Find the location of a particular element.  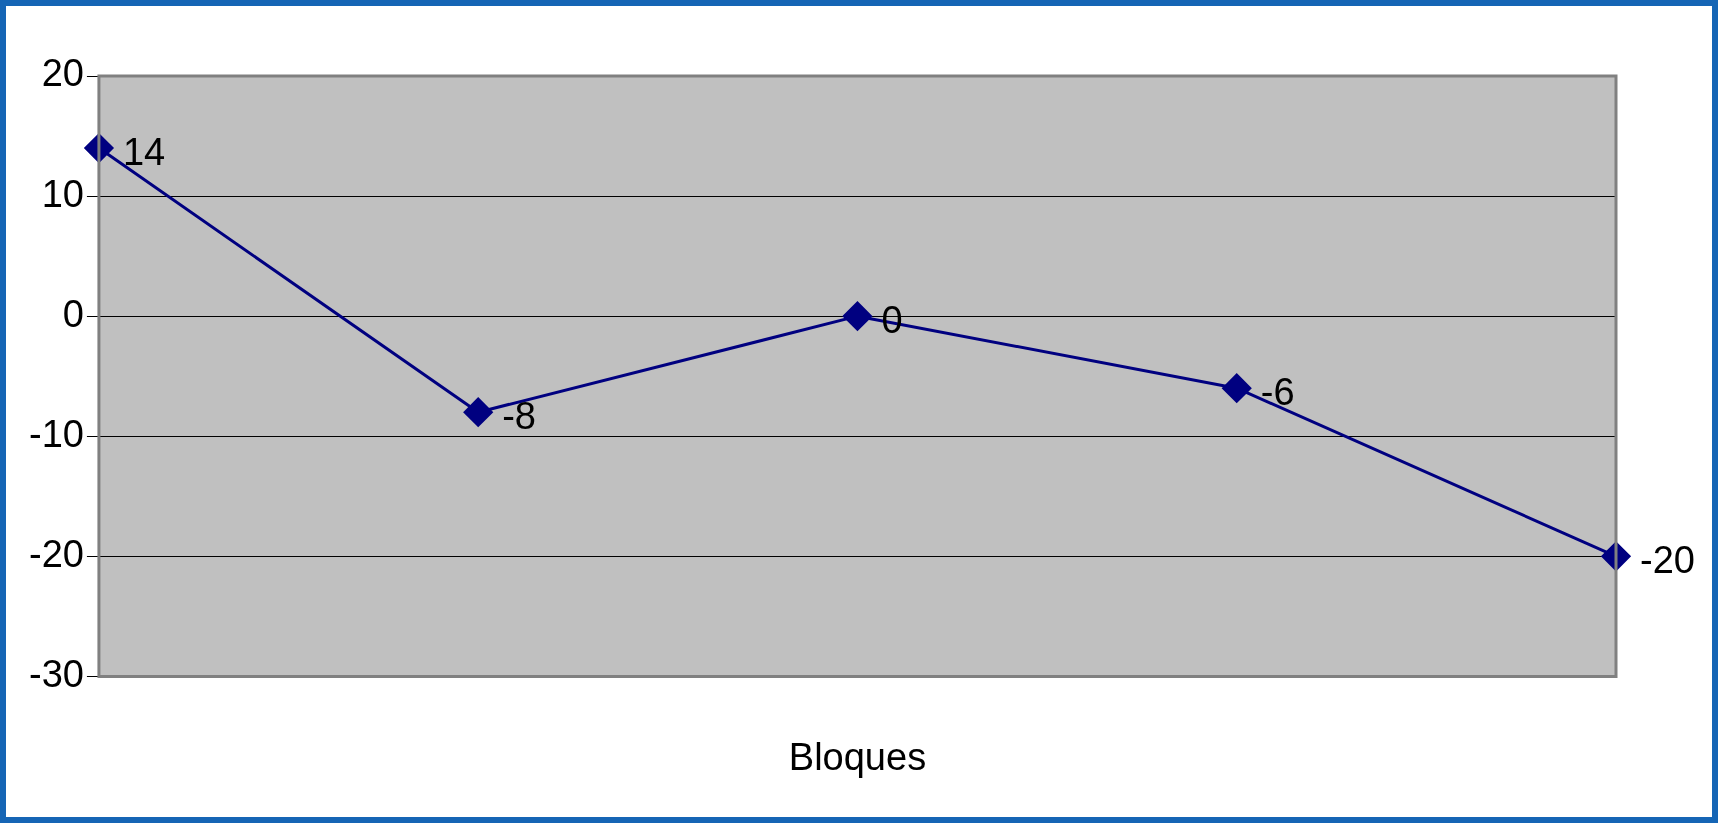

data-label: -8 is located at coordinates (519, 415).